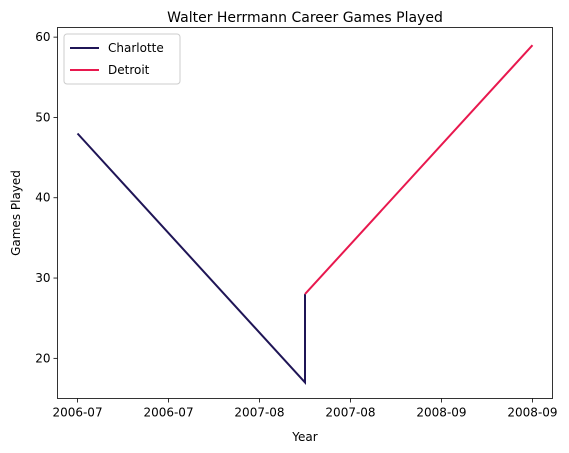 The width and height of the screenshot is (569, 453). What do you see at coordinates (136, 48) in the screenshot?
I see `legend-label-charlotte: Charlotte` at bounding box center [136, 48].